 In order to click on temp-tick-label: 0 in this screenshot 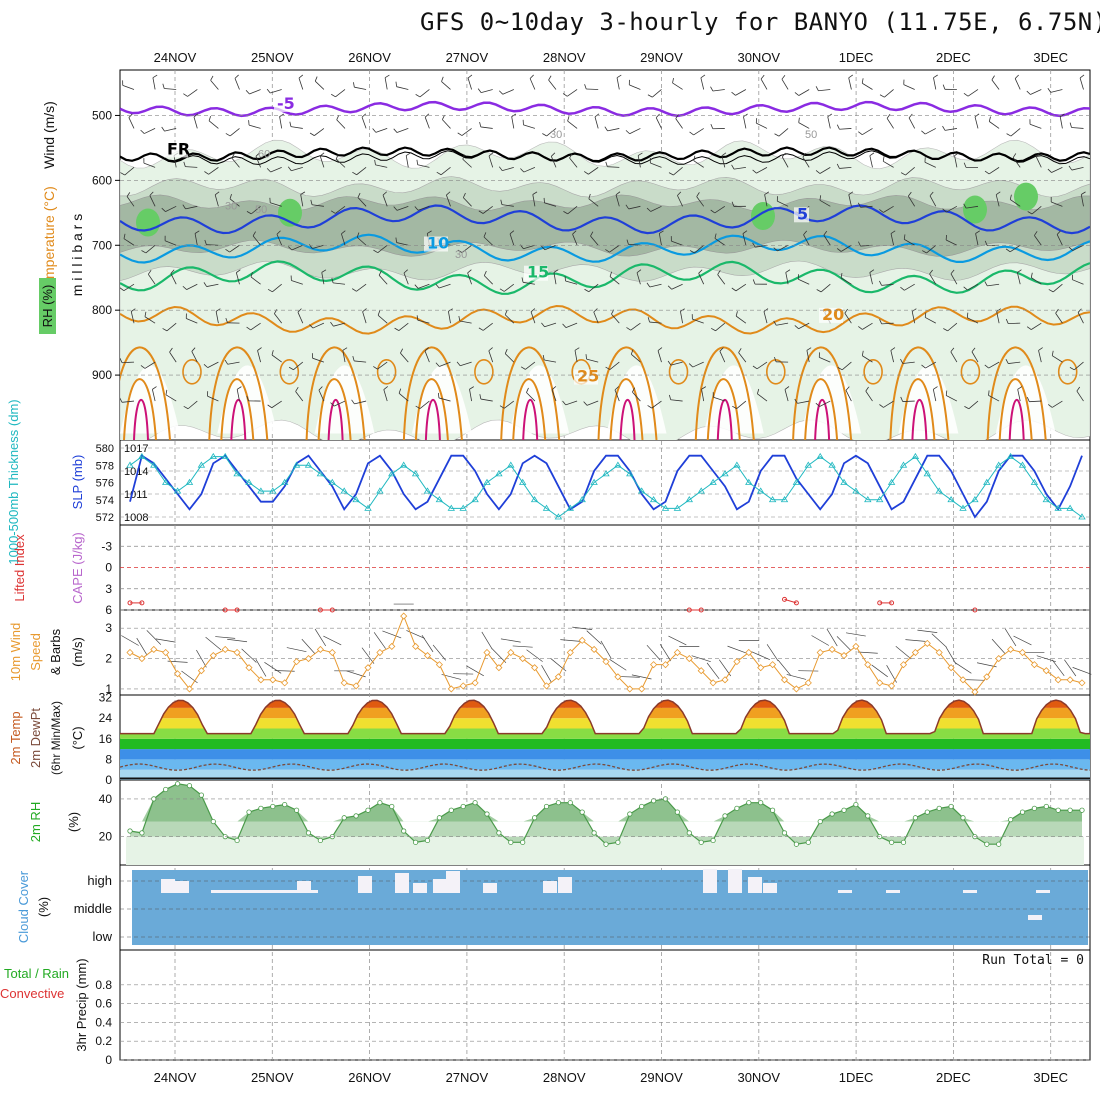, I will do `click(108, 780)`.